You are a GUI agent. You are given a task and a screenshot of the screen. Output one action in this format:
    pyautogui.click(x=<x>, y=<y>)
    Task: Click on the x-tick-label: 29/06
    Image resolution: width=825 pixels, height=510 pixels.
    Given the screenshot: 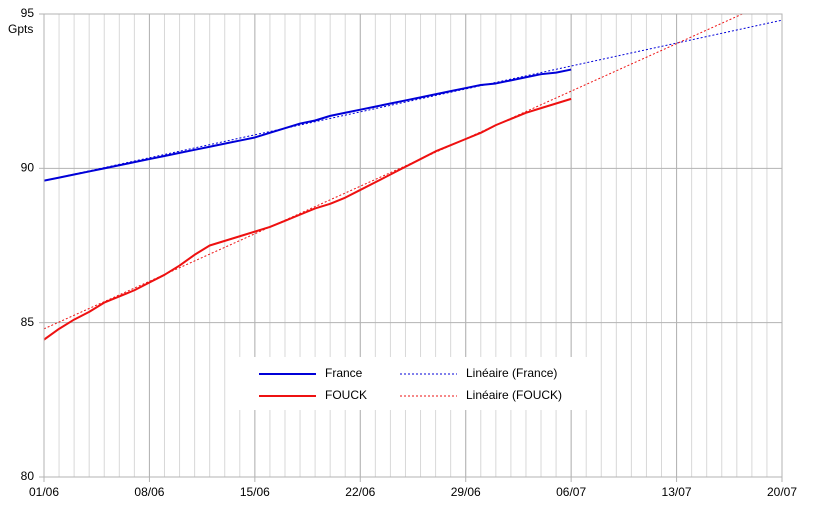 What is the action you would take?
    pyautogui.click(x=466, y=492)
    